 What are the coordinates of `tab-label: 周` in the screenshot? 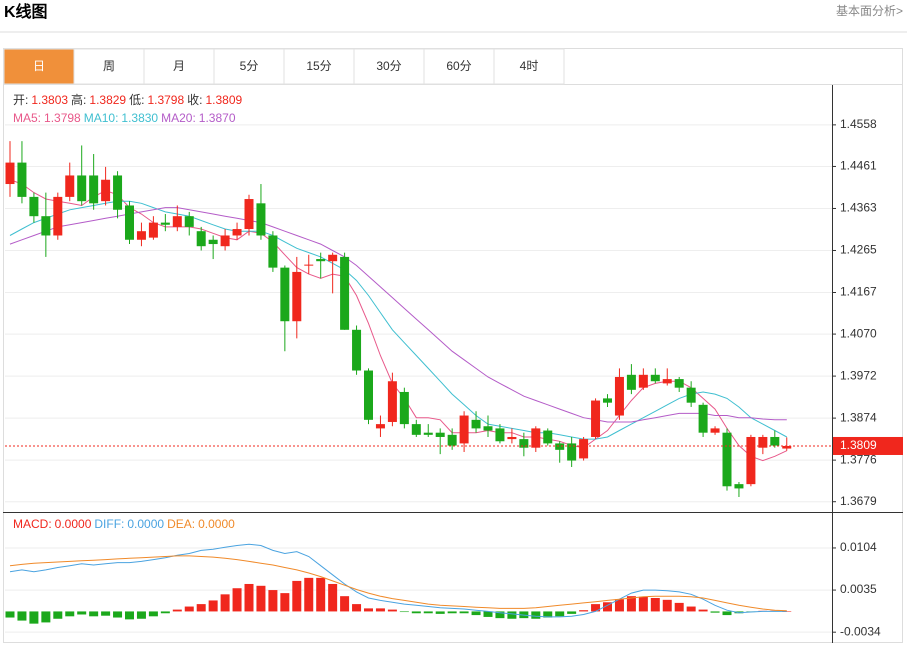 It's located at (109, 66).